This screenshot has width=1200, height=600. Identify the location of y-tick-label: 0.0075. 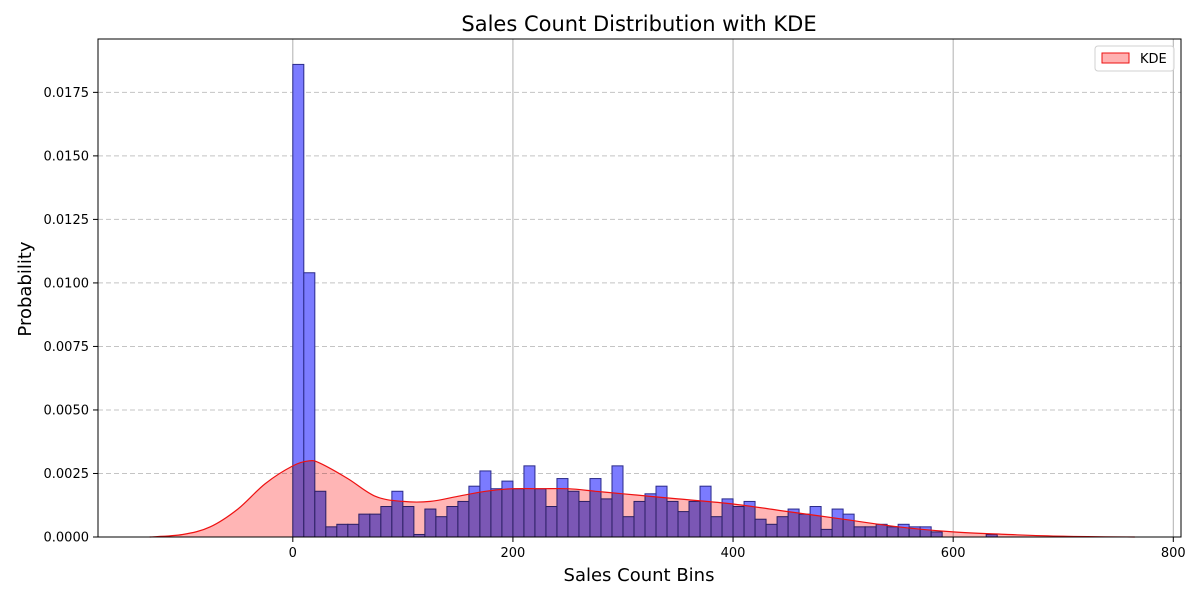
(67, 347).